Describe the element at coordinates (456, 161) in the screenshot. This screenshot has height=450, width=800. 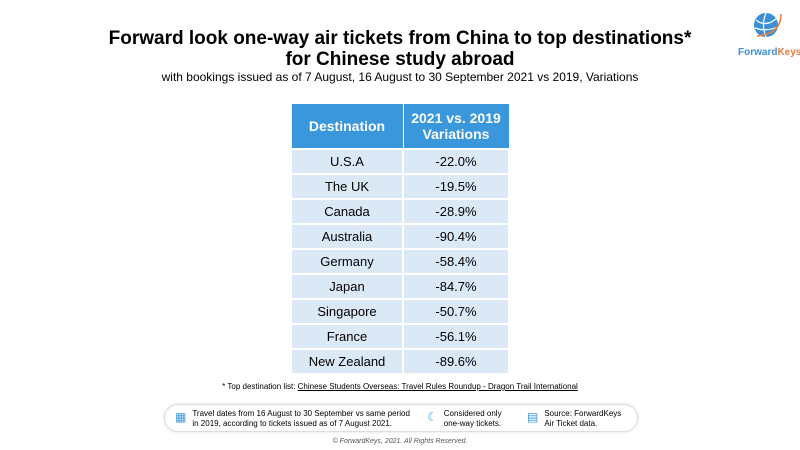
I see `variation-cell: -22.0%` at that location.